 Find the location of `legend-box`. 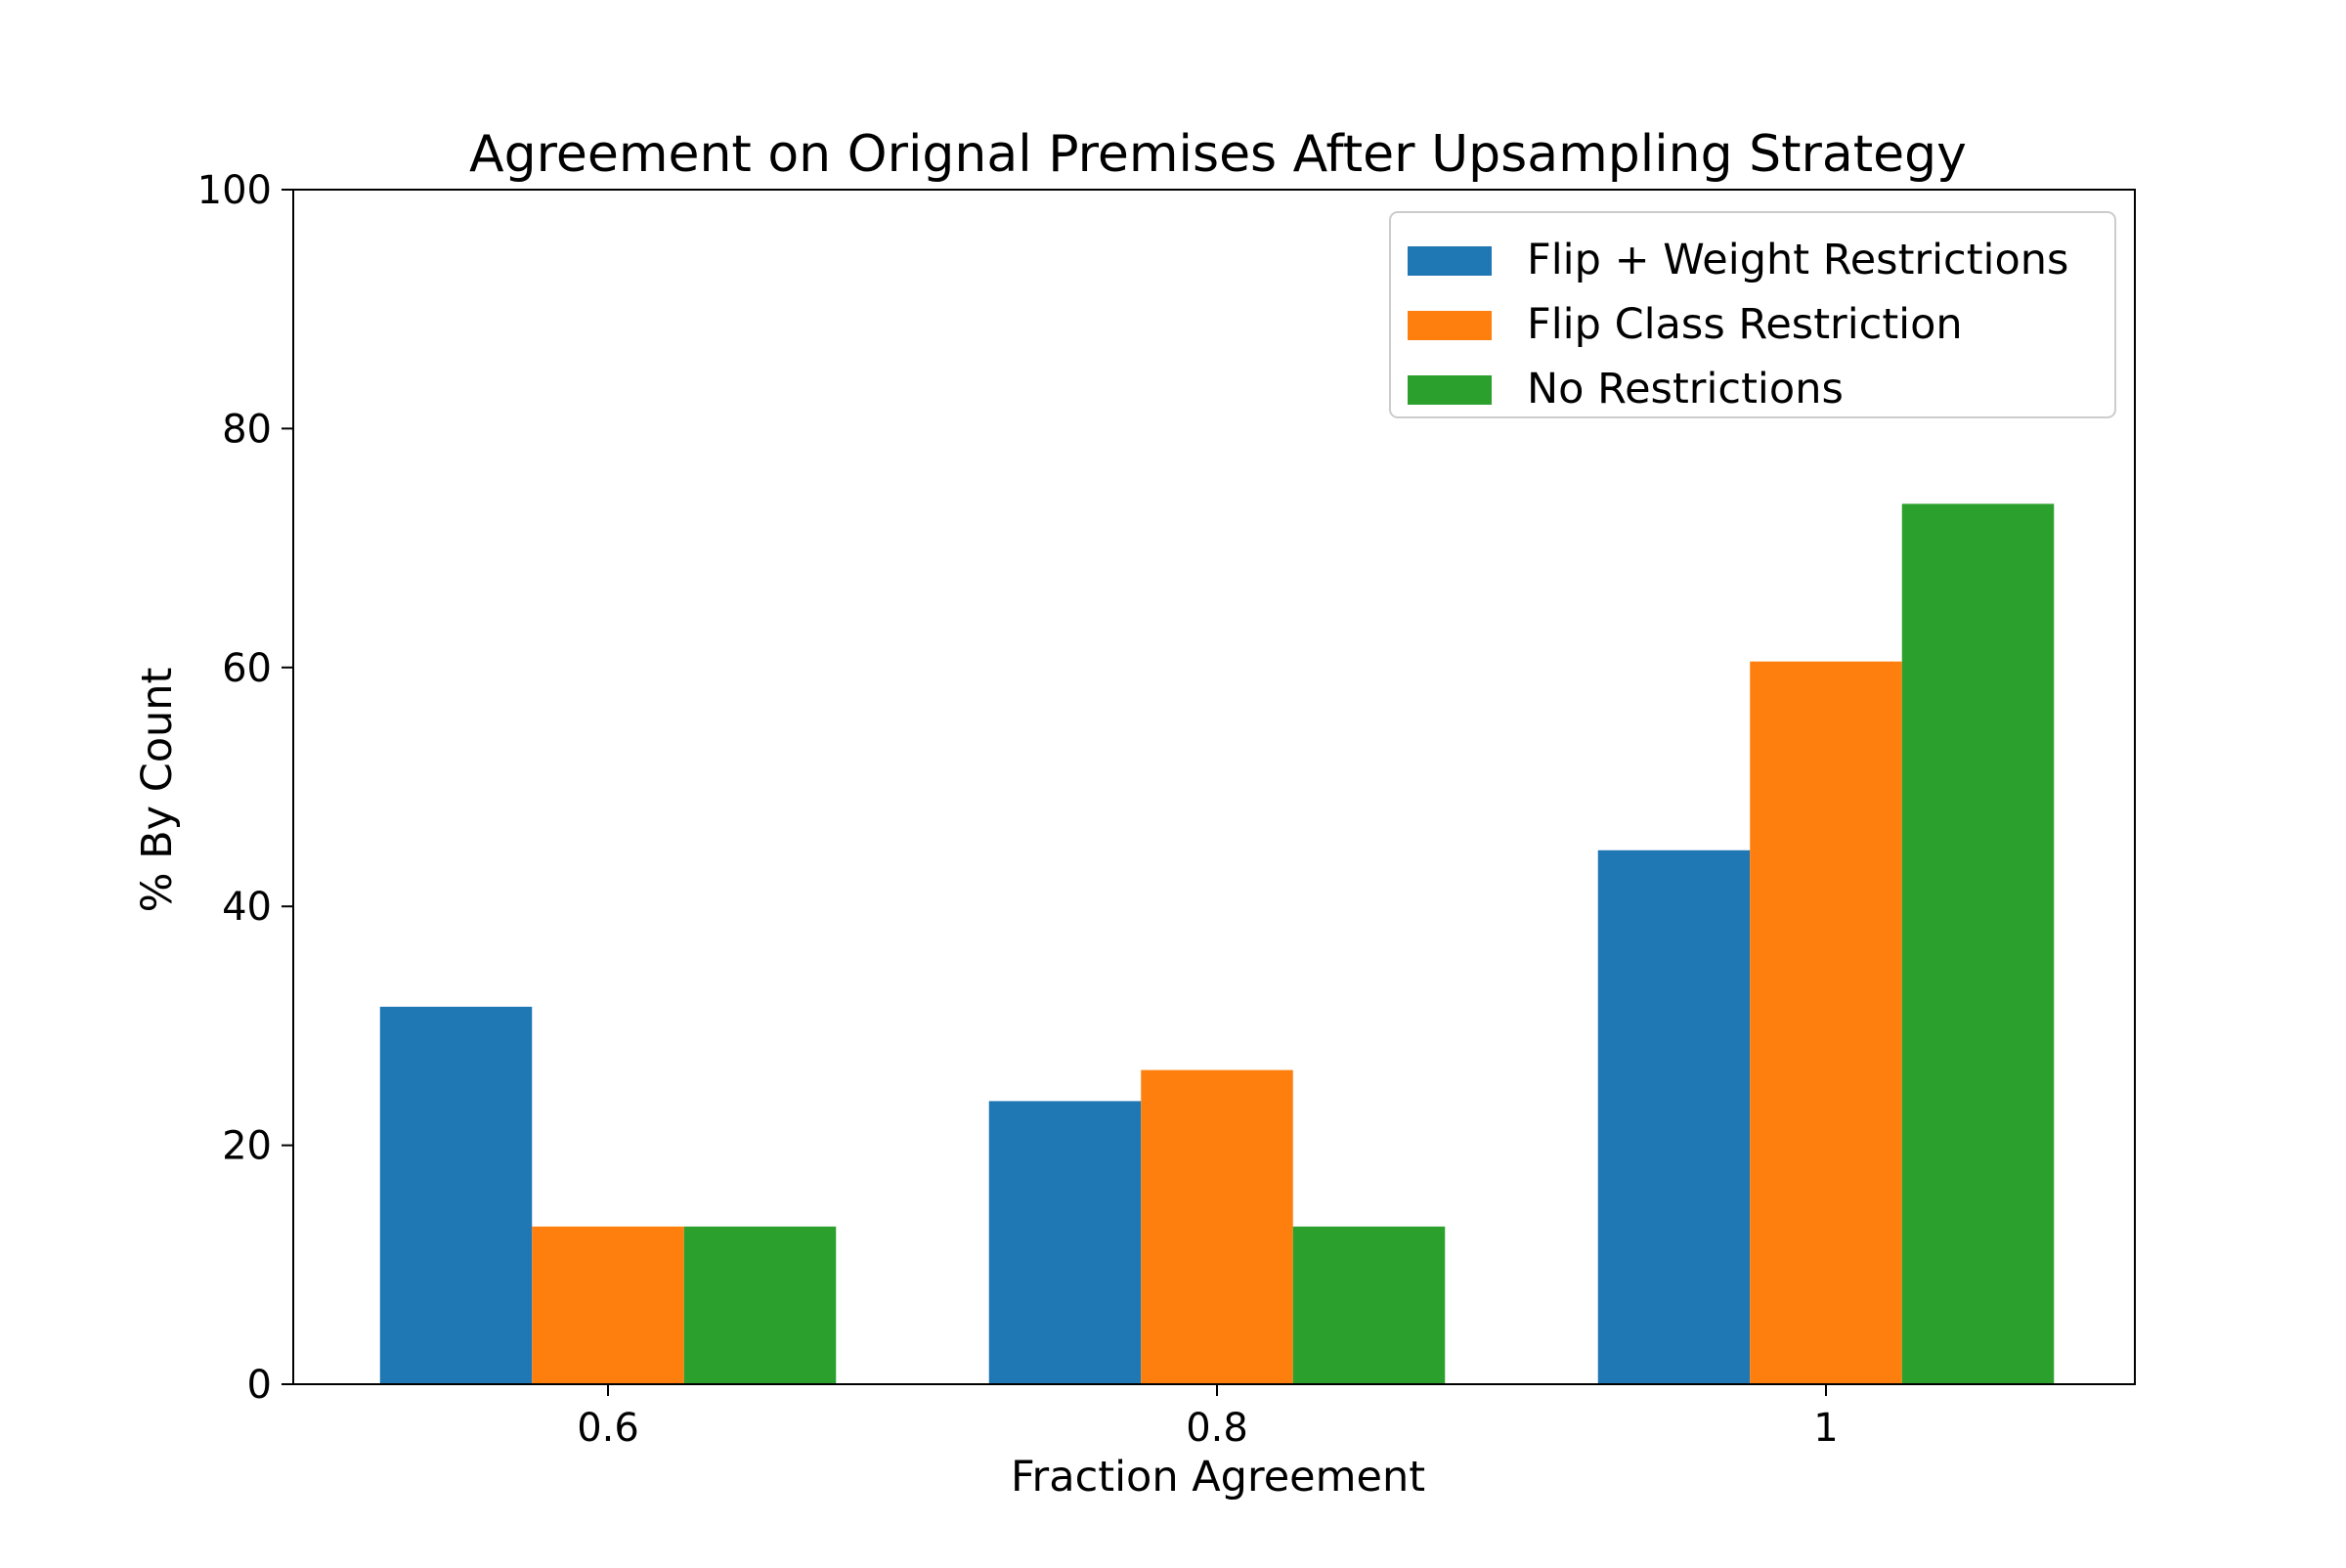

legend-box is located at coordinates (1753, 314).